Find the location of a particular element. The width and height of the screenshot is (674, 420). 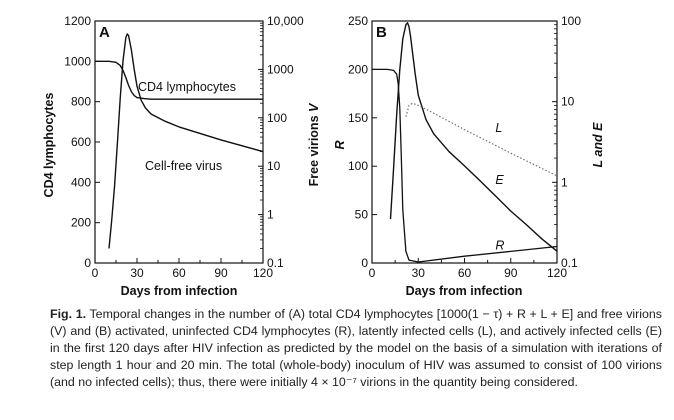

panel-a-xtick-label: 90 is located at coordinates (221, 273).